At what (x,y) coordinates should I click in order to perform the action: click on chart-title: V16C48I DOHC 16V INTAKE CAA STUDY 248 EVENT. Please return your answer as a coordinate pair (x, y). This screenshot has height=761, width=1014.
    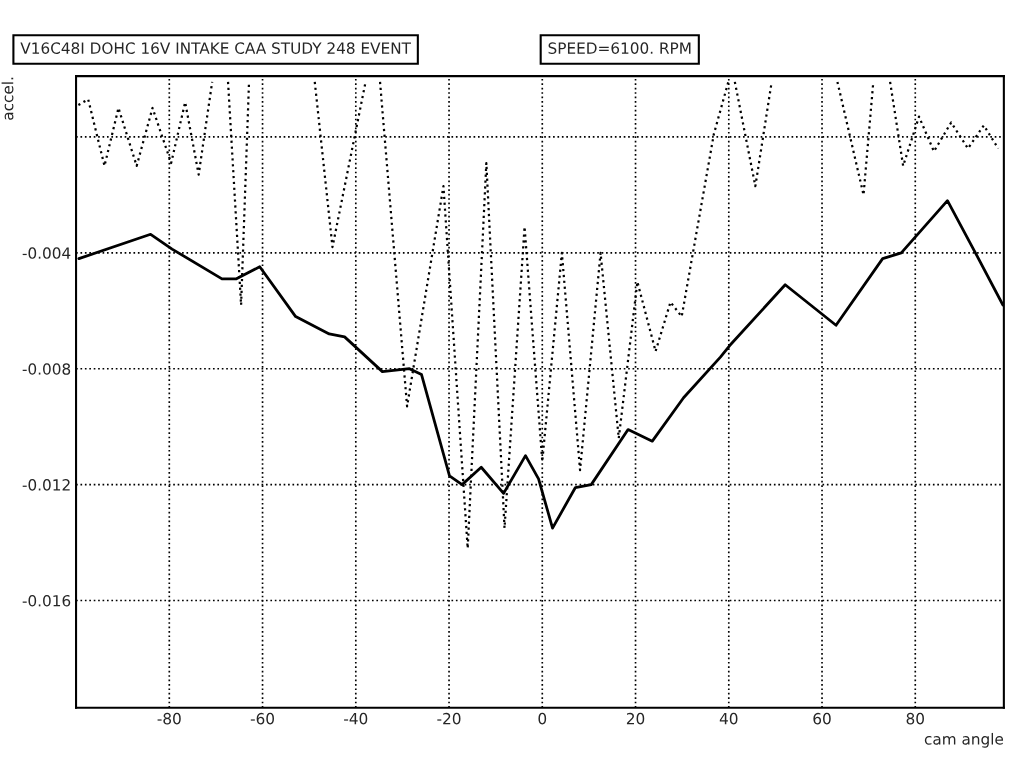
    Looking at the image, I should click on (215, 48).